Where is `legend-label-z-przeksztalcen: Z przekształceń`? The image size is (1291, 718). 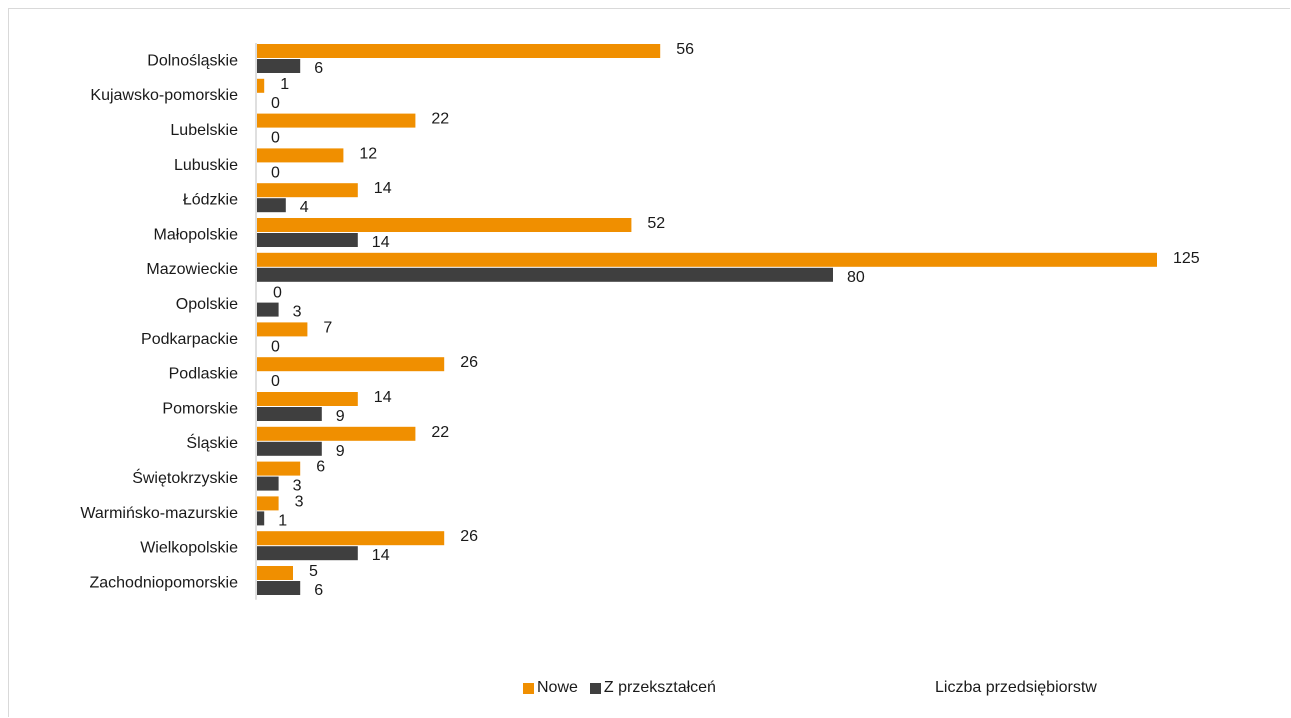
legend-label-z-przeksztalcen: Z przekształceń is located at coordinates (659, 687).